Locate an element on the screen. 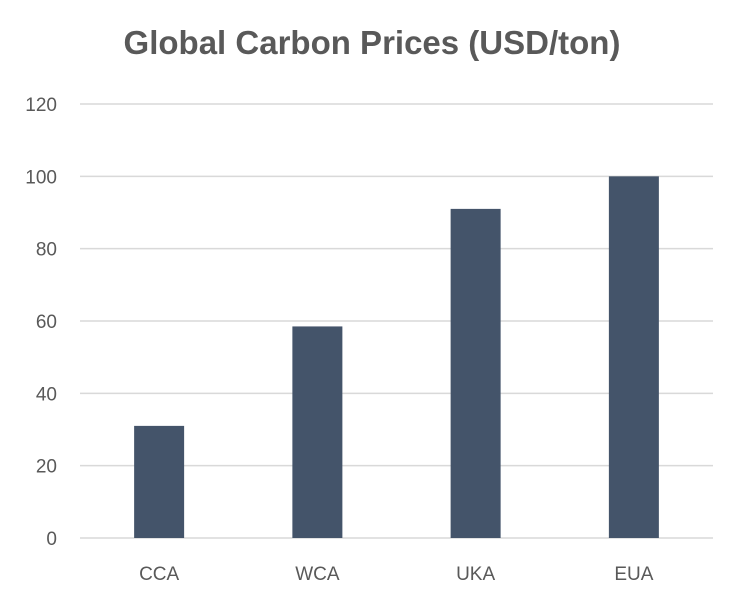 The width and height of the screenshot is (744, 603). y-tick-label: 0 is located at coordinates (51, 539).